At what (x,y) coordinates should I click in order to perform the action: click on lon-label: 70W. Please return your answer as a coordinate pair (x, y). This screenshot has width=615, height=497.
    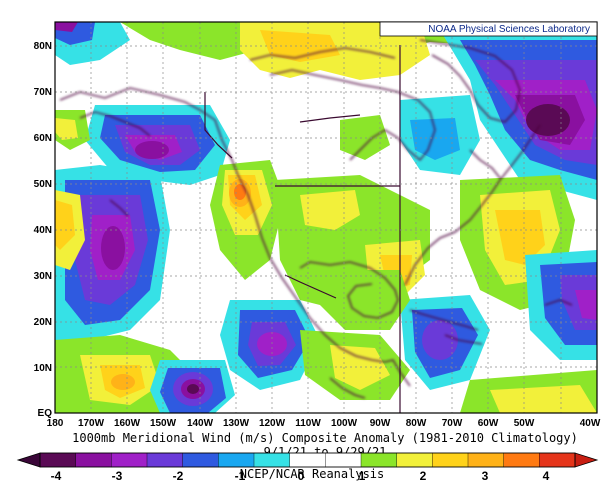
    Looking at the image, I should click on (452, 423).